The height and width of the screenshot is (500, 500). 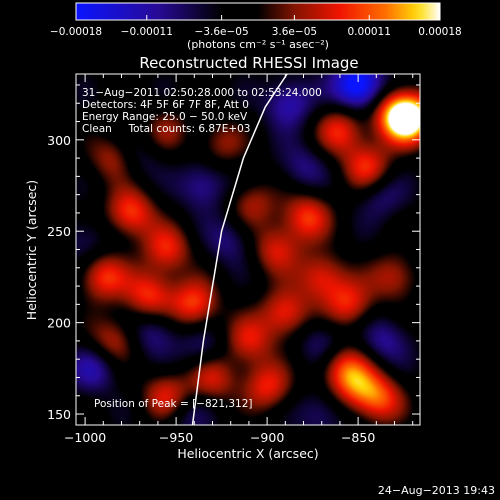 What do you see at coordinates (239, 249) in the screenshot?
I see `solar-limb-curve` at bounding box center [239, 249].